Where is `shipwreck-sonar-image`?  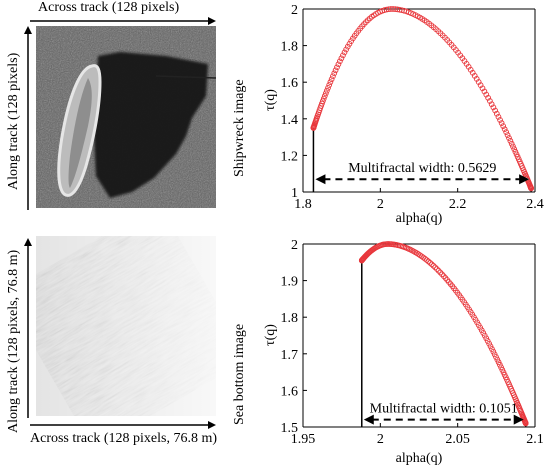 shipwreck-sonar-image is located at coordinates (126, 117).